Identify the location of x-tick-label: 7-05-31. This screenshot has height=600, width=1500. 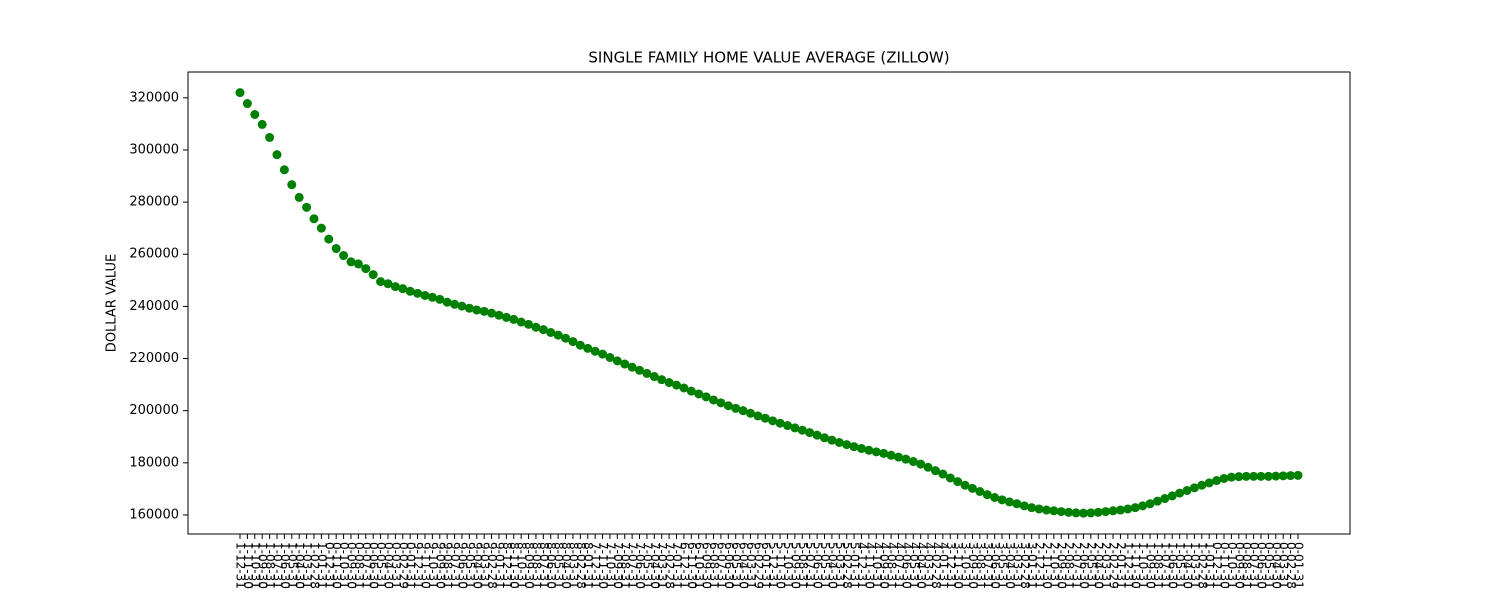
(647, 565).